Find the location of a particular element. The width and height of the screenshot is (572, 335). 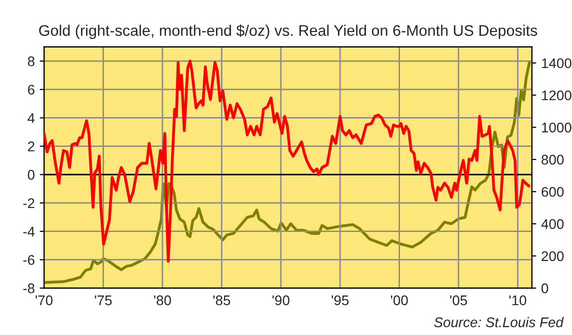

y2-tick-label: 1000 is located at coordinates (557, 127).